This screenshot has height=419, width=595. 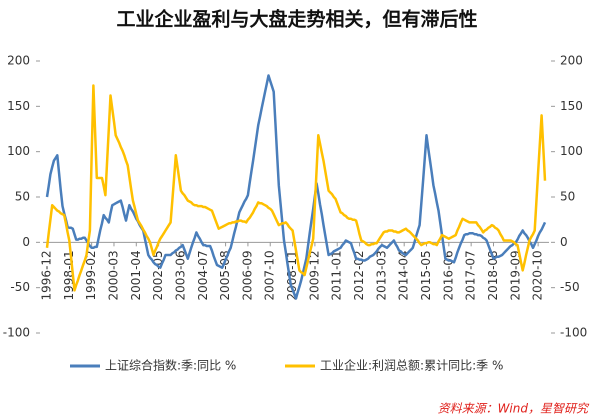 I want to click on x-tick-label: 1996-12, so click(x=47, y=275).